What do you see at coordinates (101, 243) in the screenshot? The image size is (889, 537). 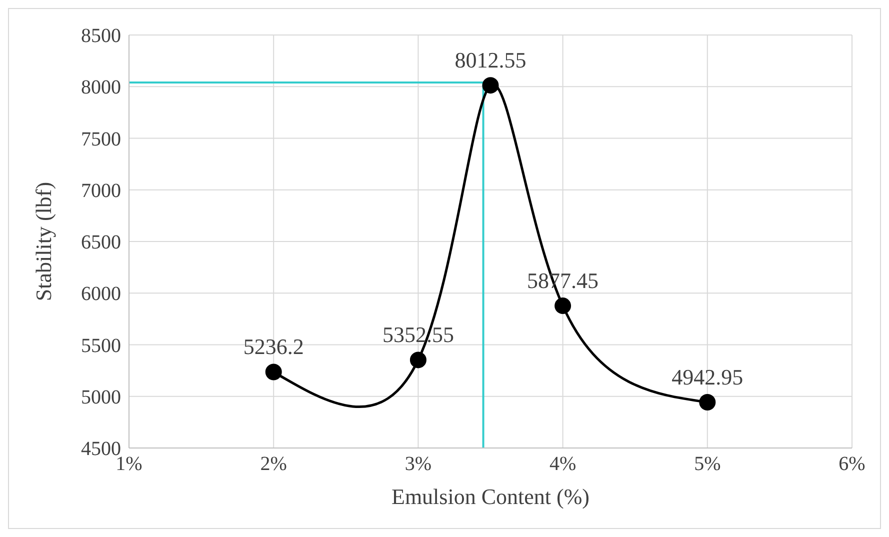 I see `y-tick-label: 6500` at bounding box center [101, 243].